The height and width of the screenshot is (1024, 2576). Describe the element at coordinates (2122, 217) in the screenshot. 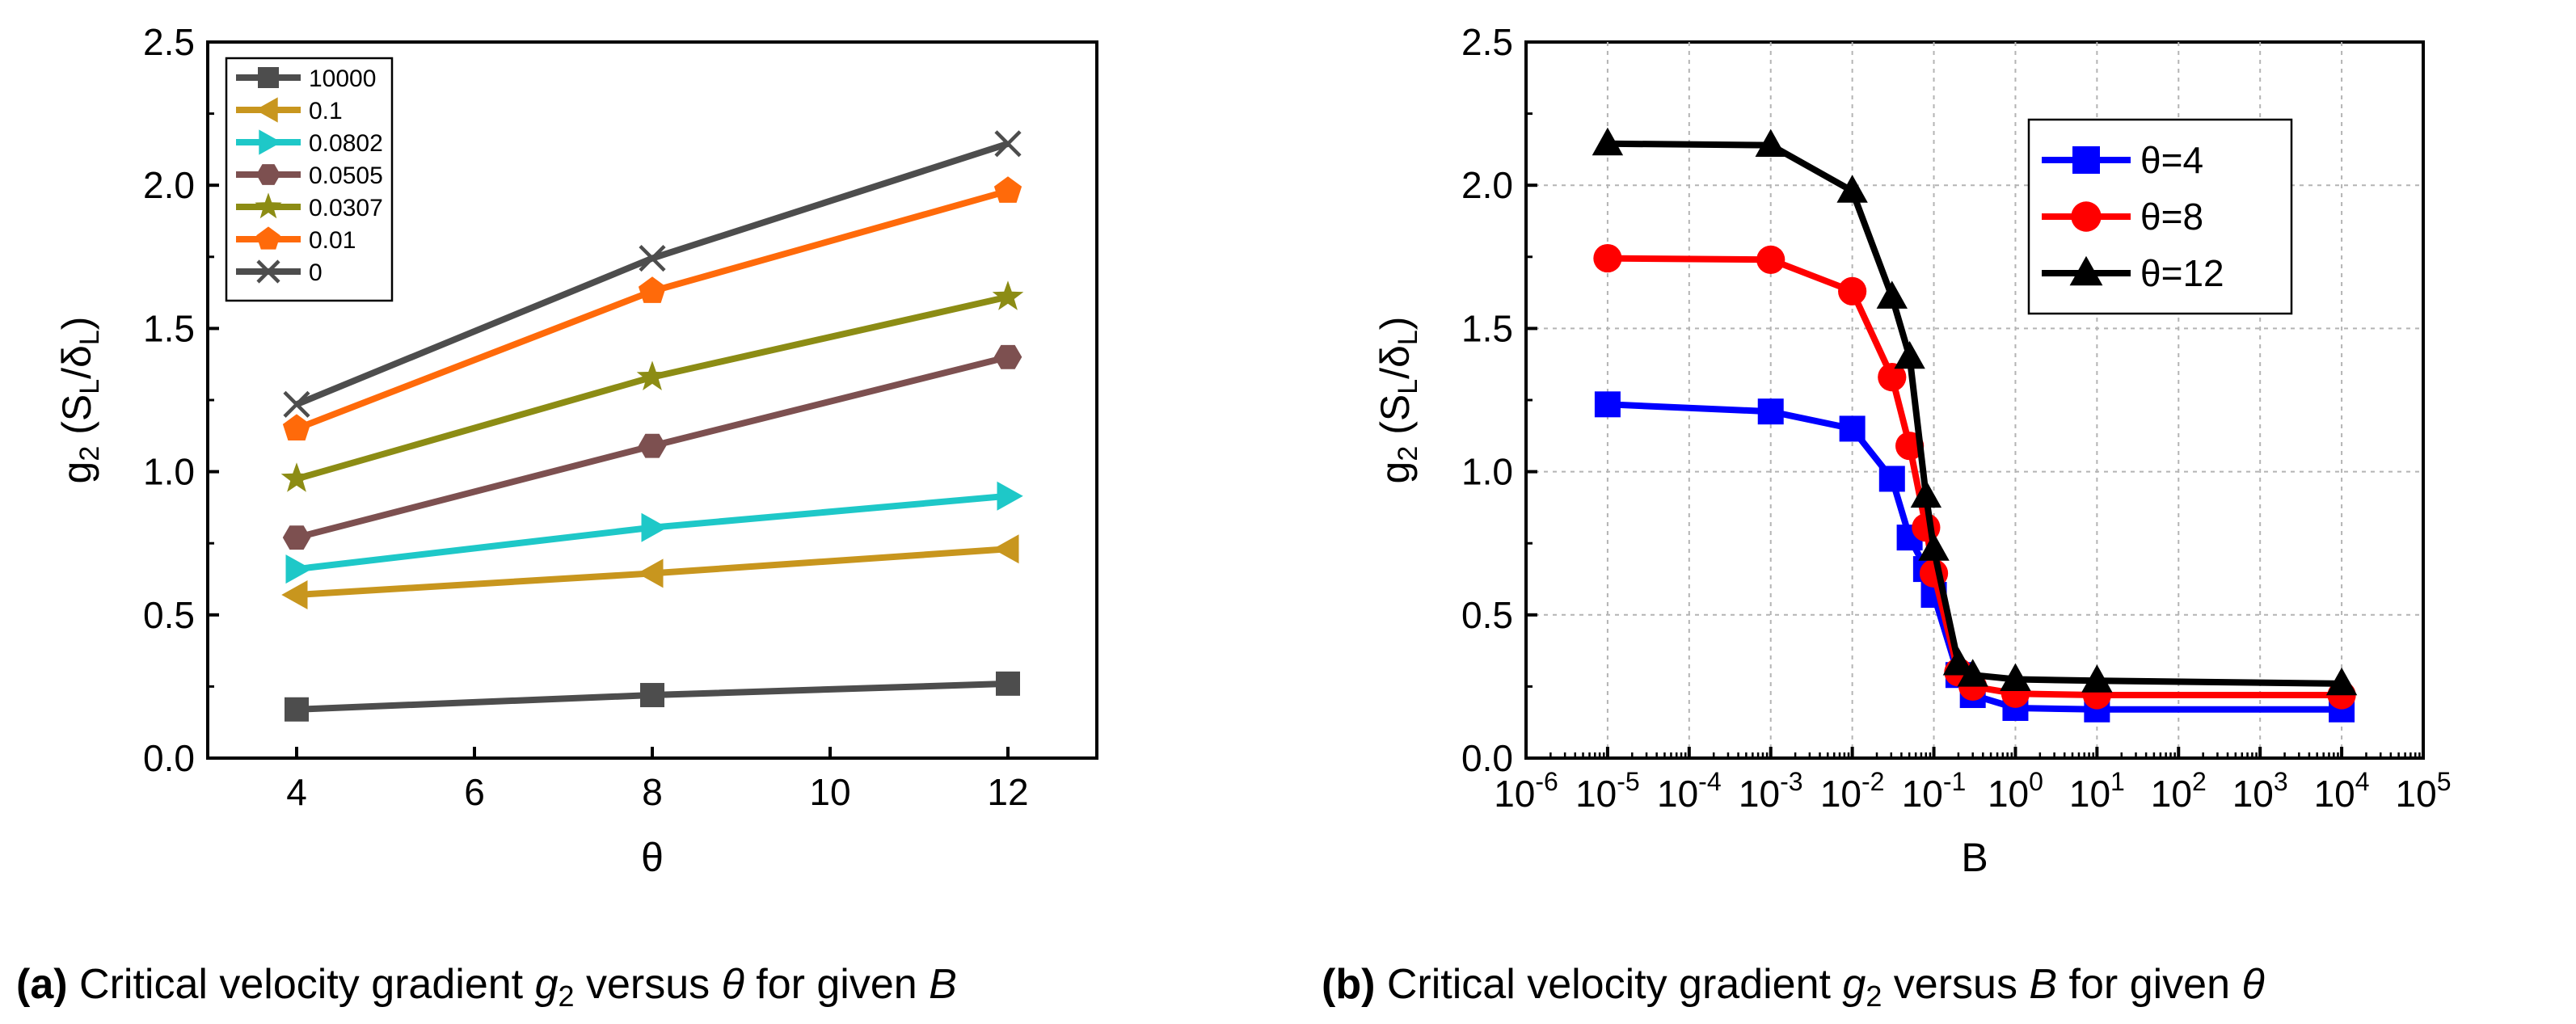

I see `panel-b-legend-item: θ=8` at that location.